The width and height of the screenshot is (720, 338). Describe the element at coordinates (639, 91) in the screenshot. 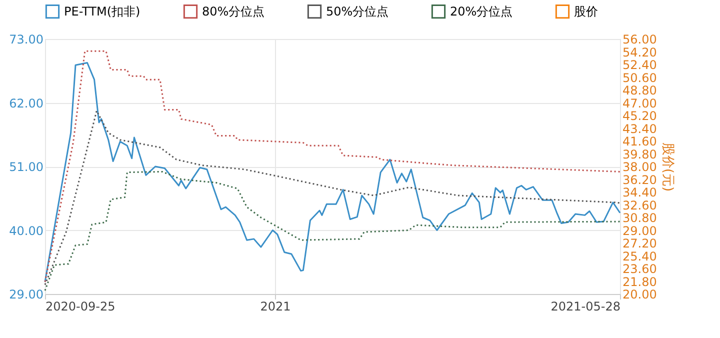

I see `y2-tick-label: 48.80` at that location.